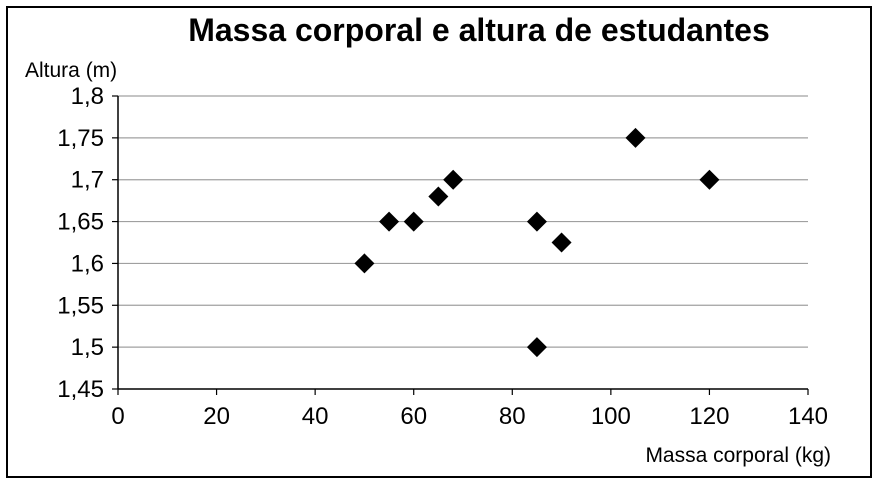  I want to click on x-tick-label: 20, so click(216, 416).